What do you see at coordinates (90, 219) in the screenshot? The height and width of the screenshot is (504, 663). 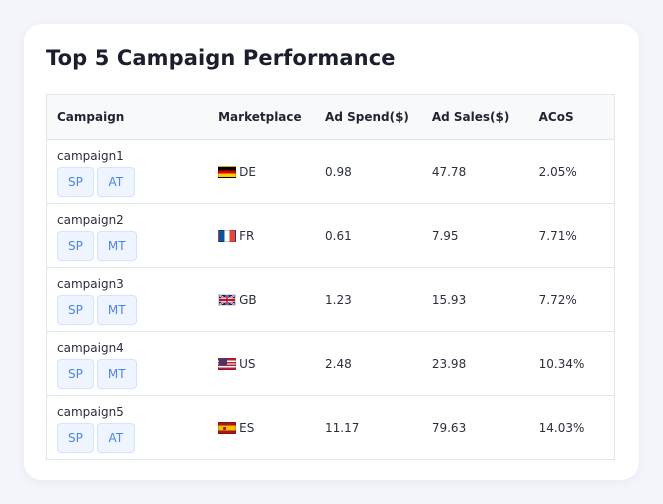 I see `campaign-name: campaign2` at bounding box center [90, 219].